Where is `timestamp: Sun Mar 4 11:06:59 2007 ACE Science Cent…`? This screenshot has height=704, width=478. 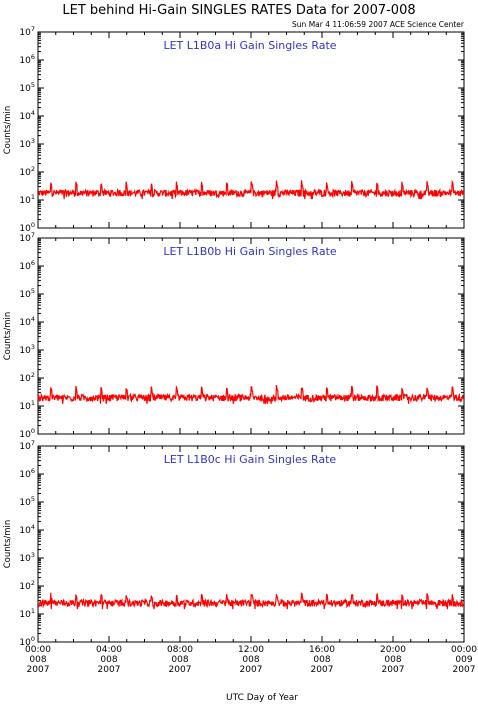
timestamp: Sun Mar 4 11:06:59 2007 ACE Science Cent… is located at coordinates (378, 24).